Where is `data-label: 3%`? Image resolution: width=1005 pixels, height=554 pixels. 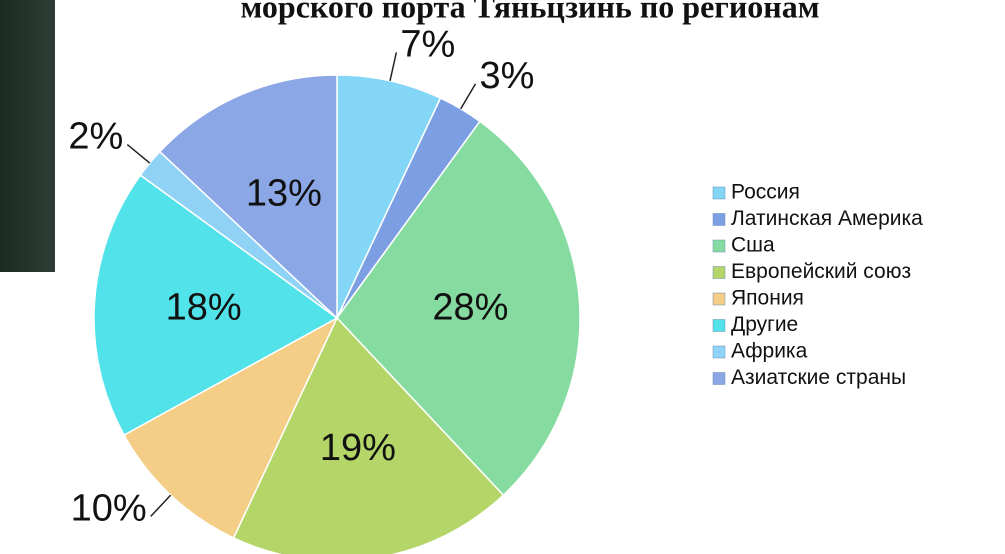
data-label: 3% is located at coordinates (507, 76).